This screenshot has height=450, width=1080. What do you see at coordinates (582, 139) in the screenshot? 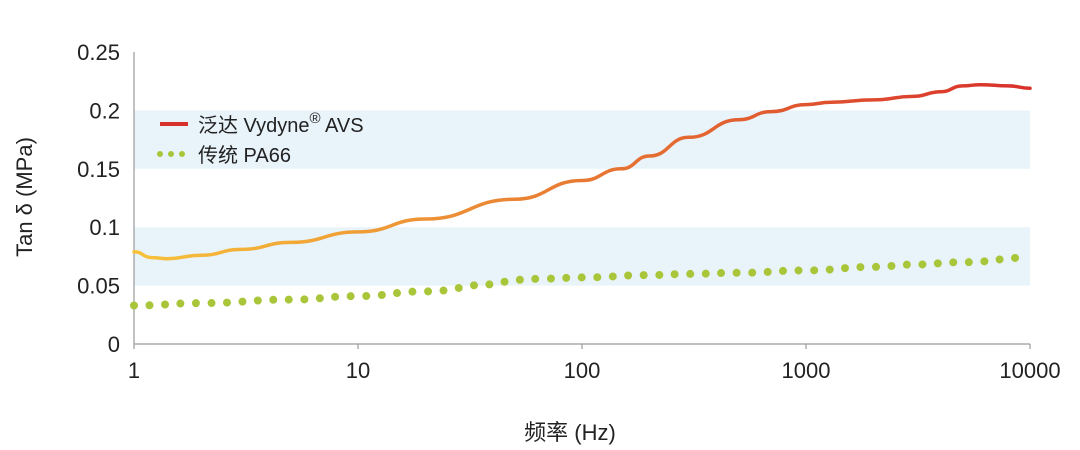
I see `grid-band` at bounding box center [582, 139].